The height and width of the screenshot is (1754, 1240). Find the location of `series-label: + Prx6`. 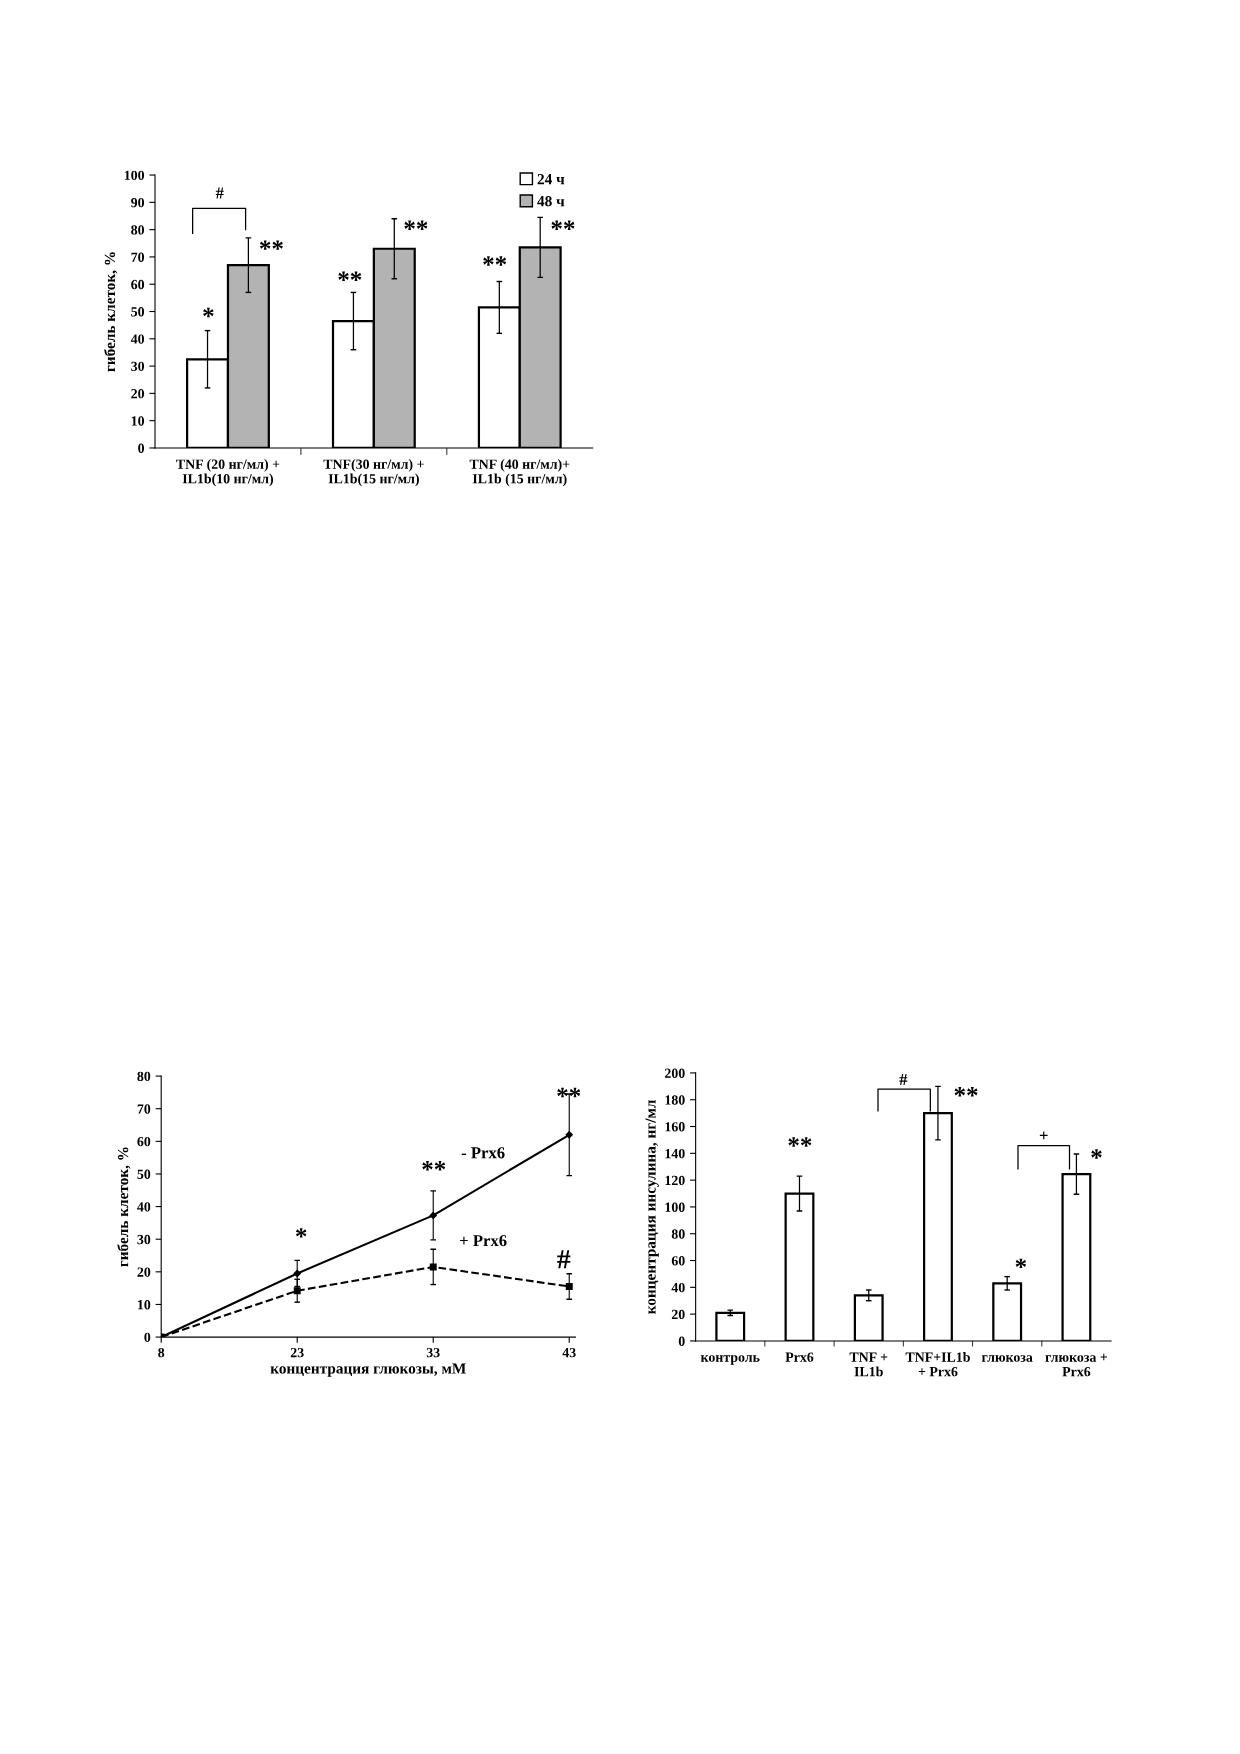

series-label: + Prx6 is located at coordinates (483, 1241).